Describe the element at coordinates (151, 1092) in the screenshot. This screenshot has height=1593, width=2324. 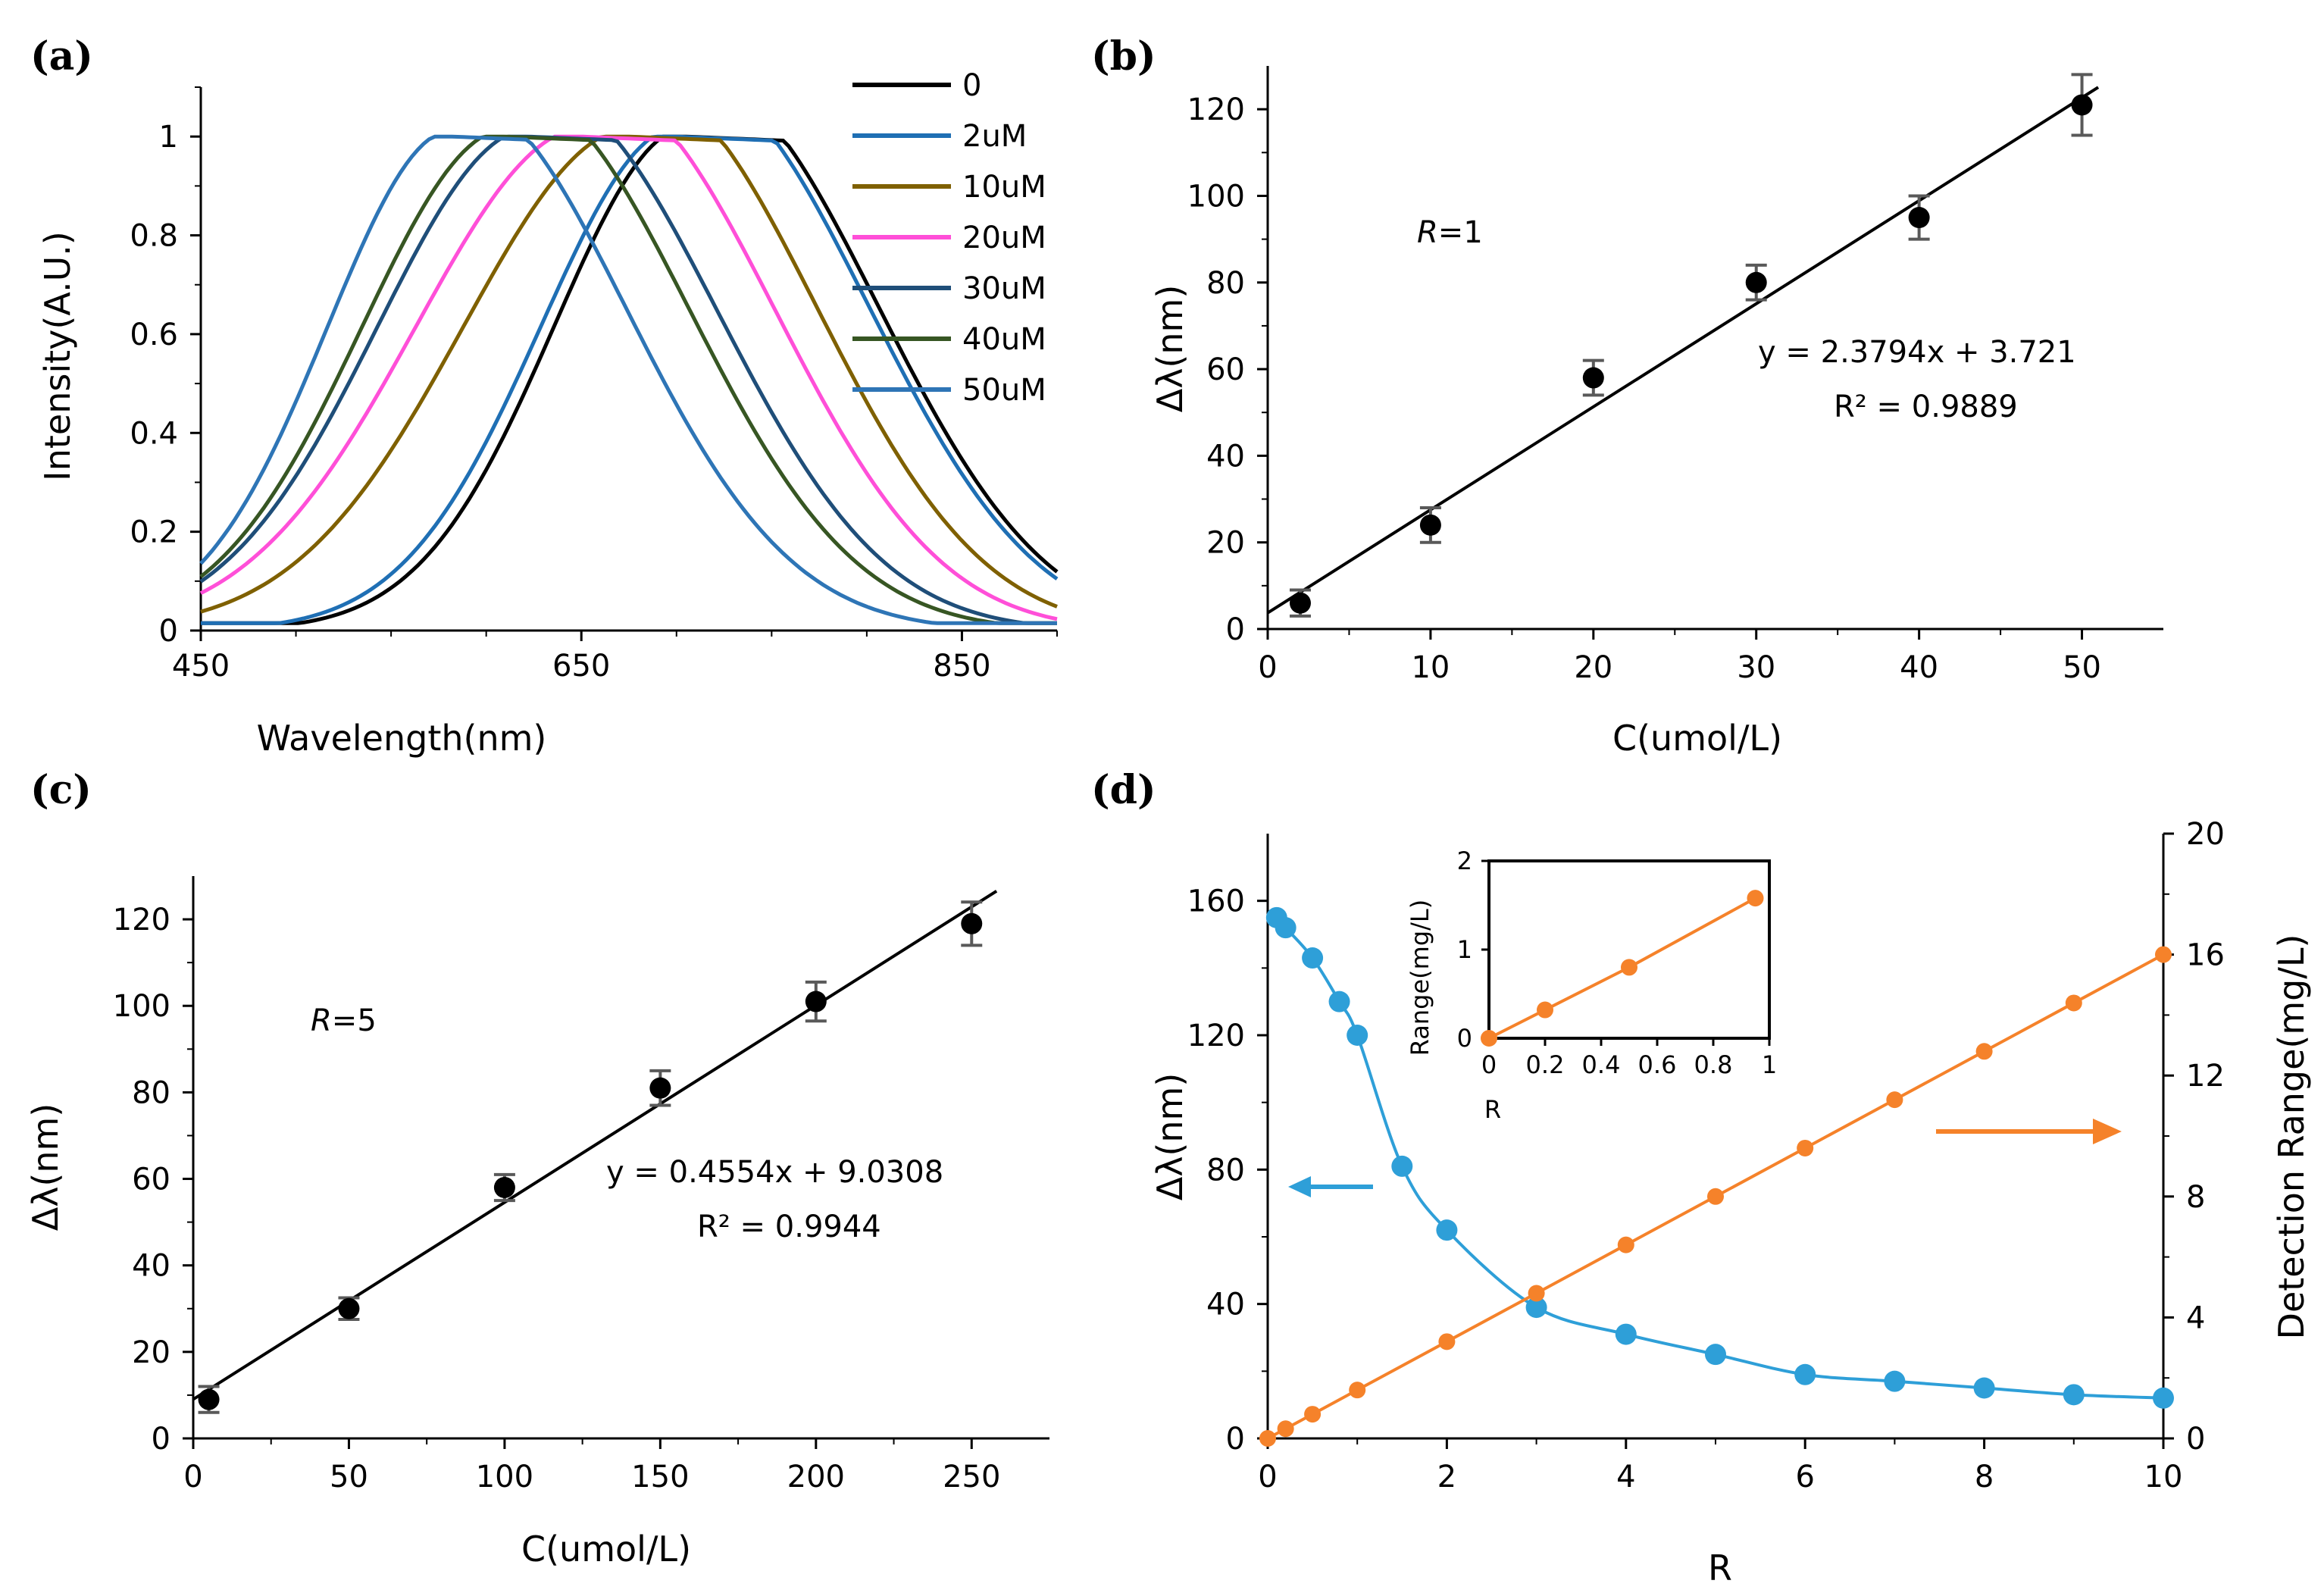
I see `panel-c-ytick-label: 80` at that location.